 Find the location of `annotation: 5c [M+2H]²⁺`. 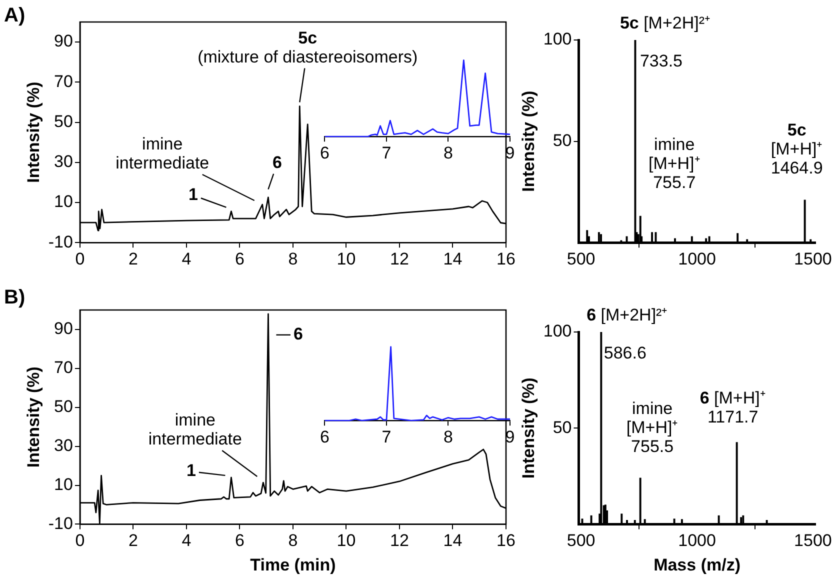

annotation: 5c [M+2H]²⁺ is located at coordinates (665, 23).